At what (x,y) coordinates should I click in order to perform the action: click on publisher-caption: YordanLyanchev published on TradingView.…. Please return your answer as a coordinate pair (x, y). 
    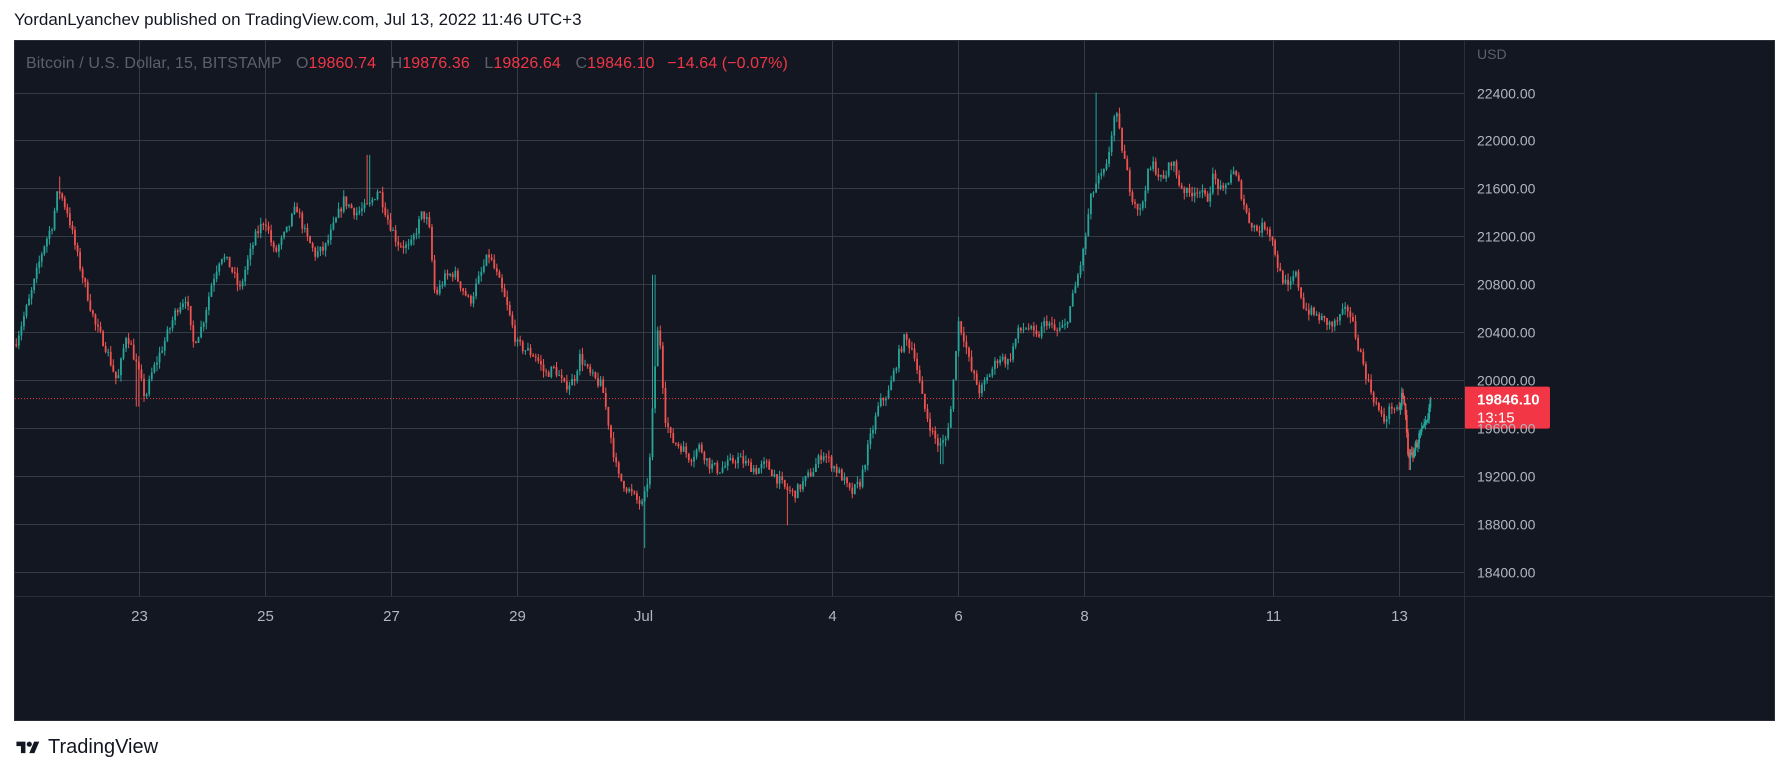
    Looking at the image, I should click on (298, 19).